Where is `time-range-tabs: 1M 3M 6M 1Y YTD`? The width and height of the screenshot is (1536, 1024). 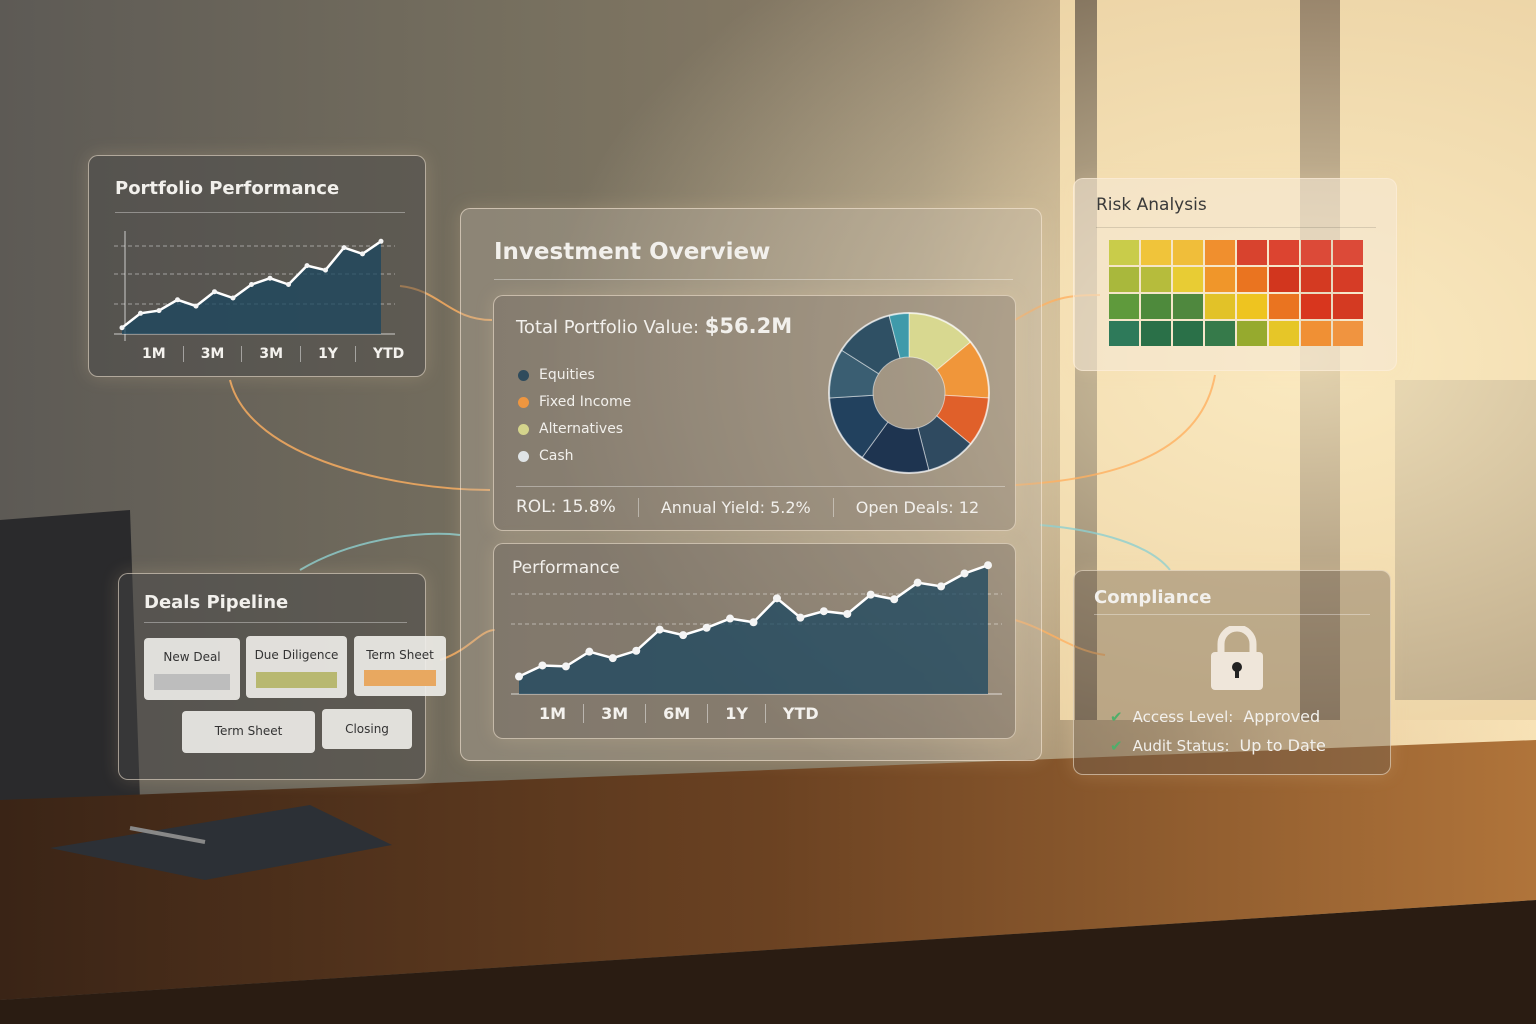 time-range-tabs: 1M 3M 6M 1Y YTD is located at coordinates (679, 713).